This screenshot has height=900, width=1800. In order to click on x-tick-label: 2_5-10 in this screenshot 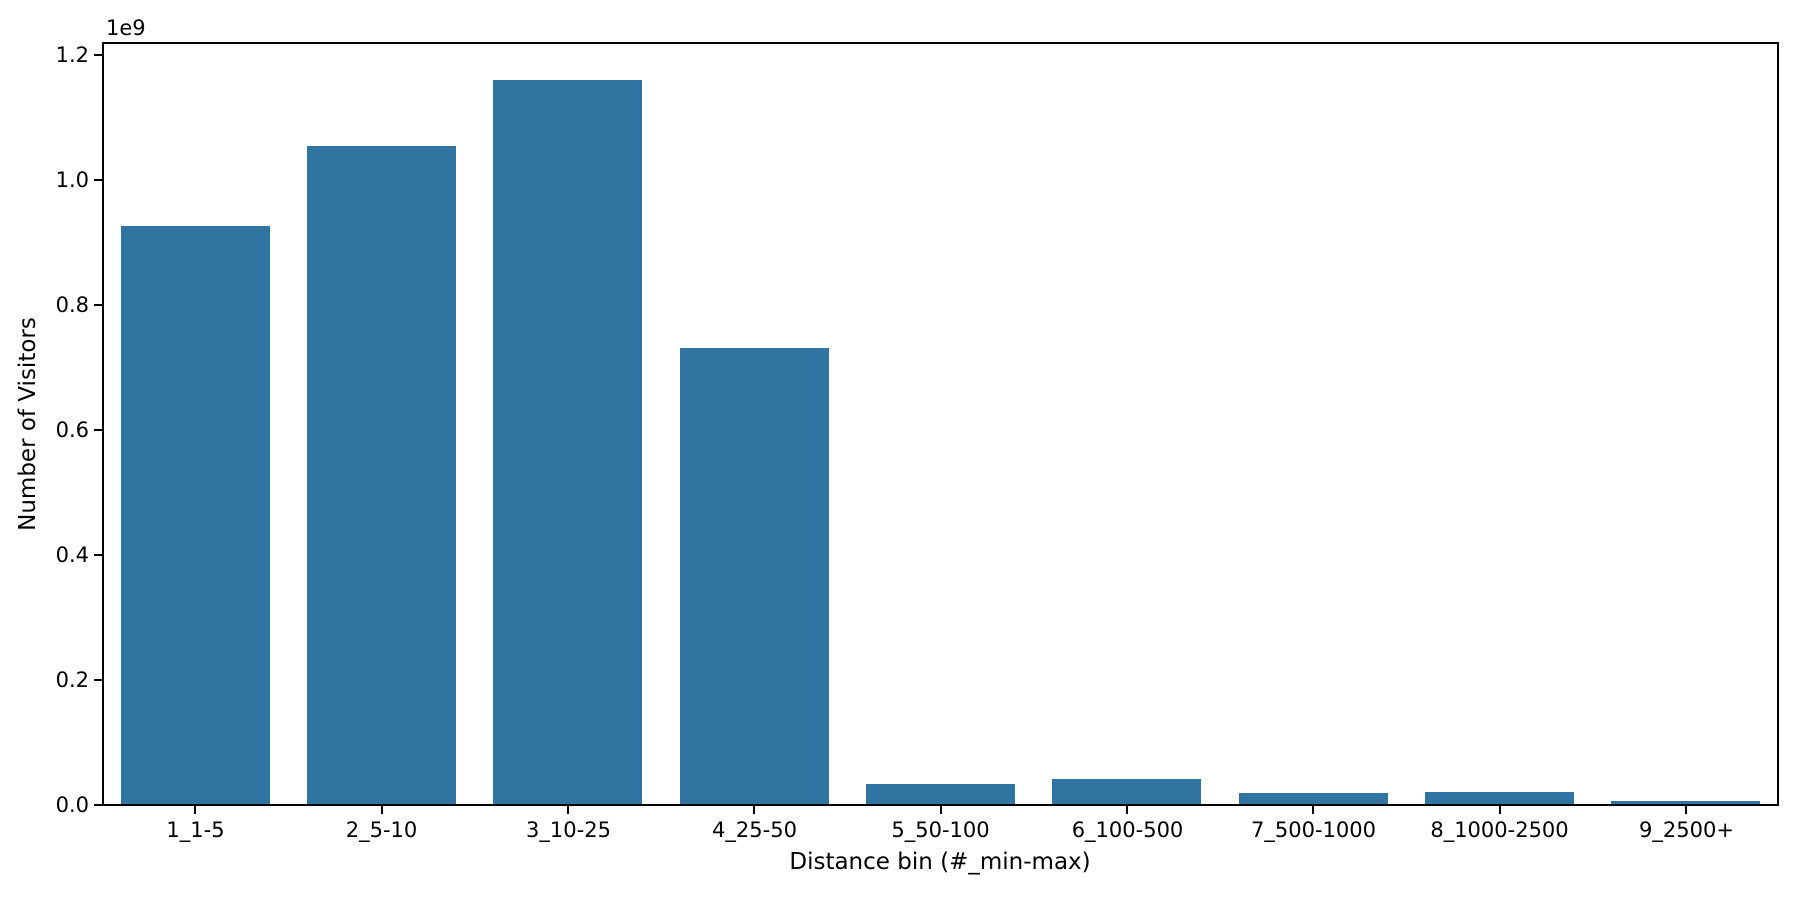, I will do `click(381, 830)`.